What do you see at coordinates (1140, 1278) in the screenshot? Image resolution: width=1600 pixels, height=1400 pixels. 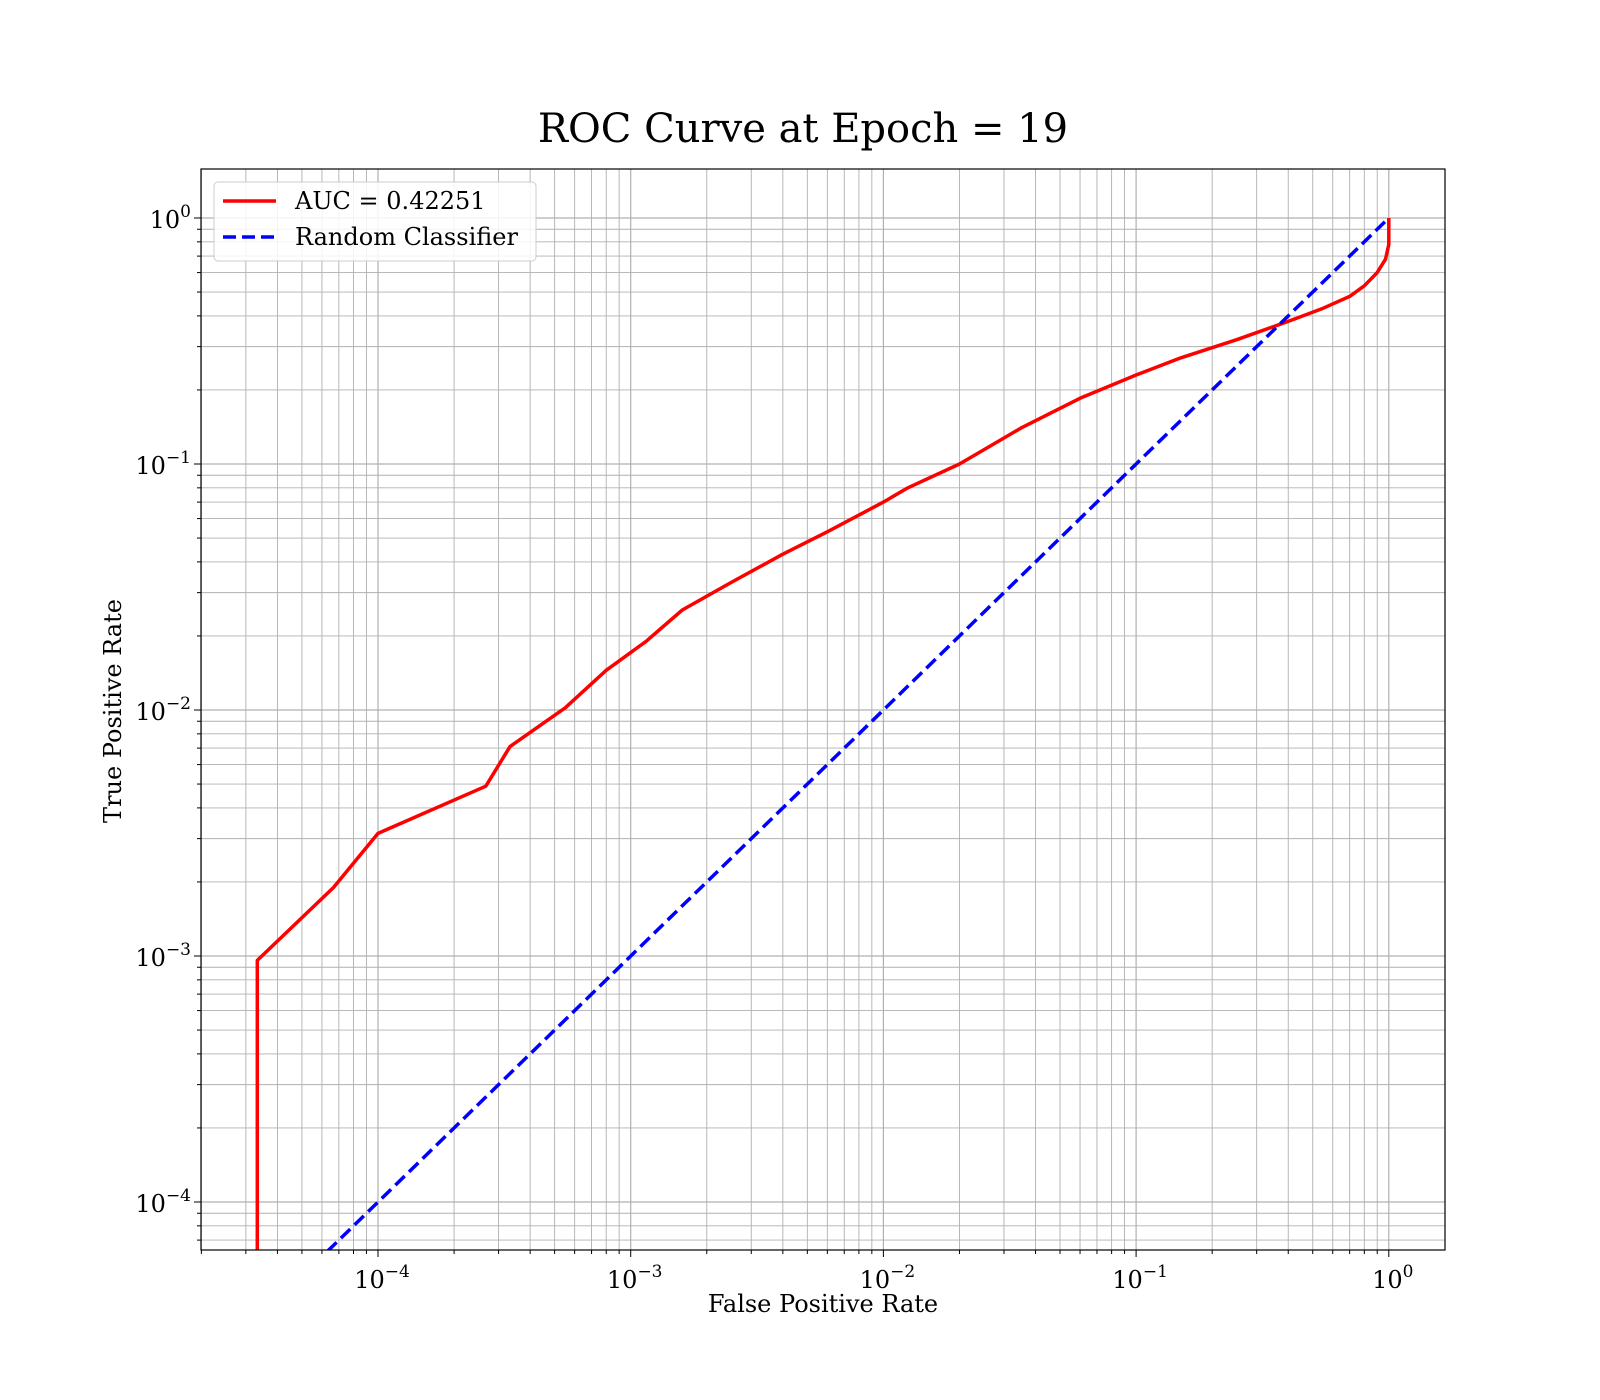 I see `x-tick-label: 10⁻¹` at bounding box center [1140, 1278].